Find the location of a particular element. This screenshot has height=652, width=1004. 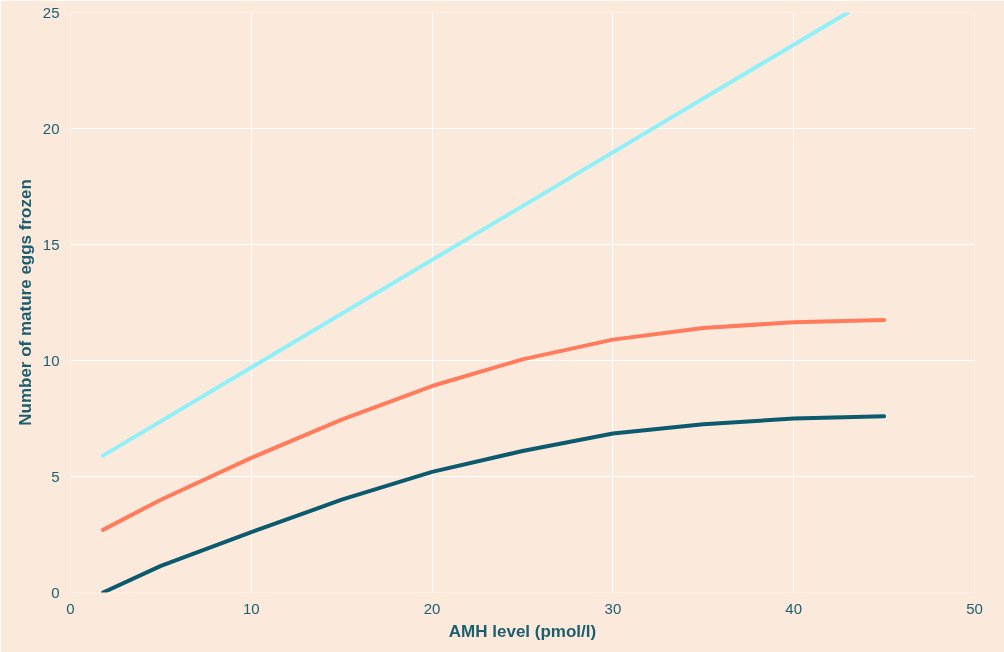

x-tick-label: 40 is located at coordinates (794, 608).